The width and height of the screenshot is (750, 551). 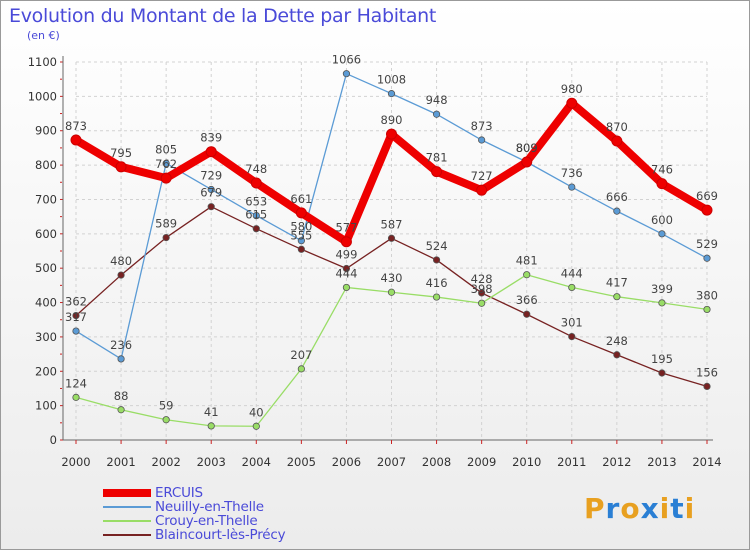 I want to click on data-label: 430, so click(x=392, y=278).